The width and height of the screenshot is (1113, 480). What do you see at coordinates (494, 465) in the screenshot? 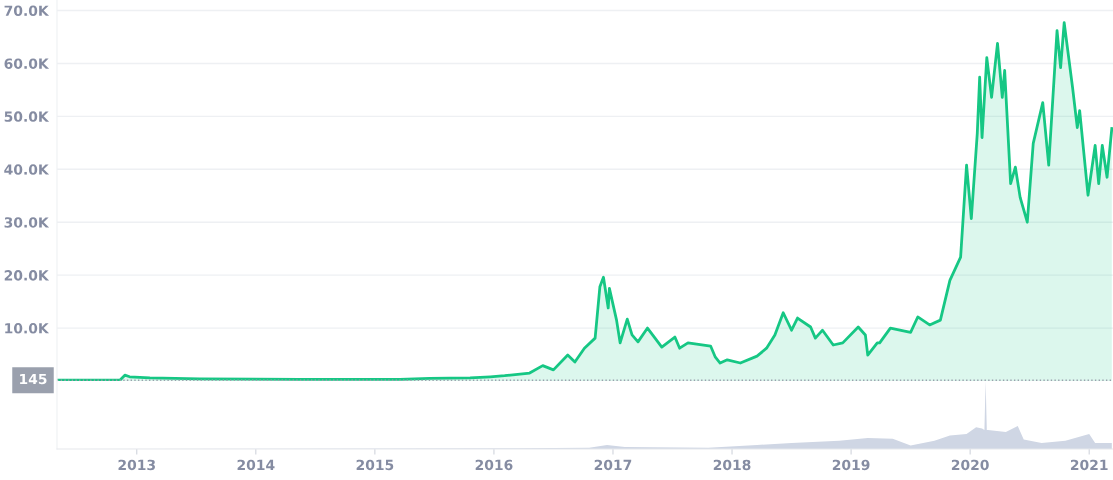
I see `x-tick-label: 2016` at bounding box center [494, 465].